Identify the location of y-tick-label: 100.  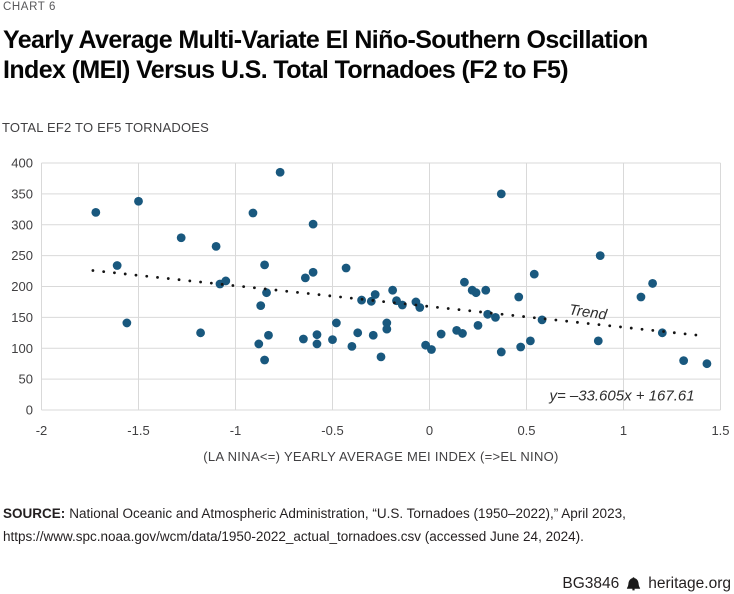
(22, 348).